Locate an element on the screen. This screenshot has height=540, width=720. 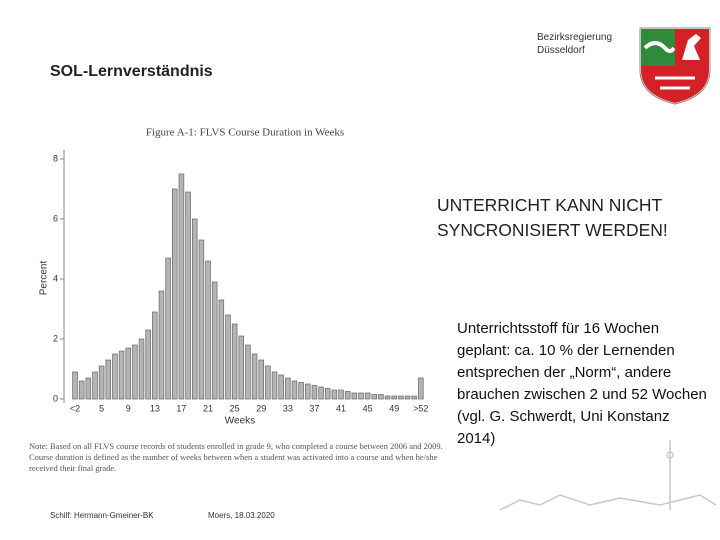
y-tick-label: 4 is located at coordinates (55, 278).